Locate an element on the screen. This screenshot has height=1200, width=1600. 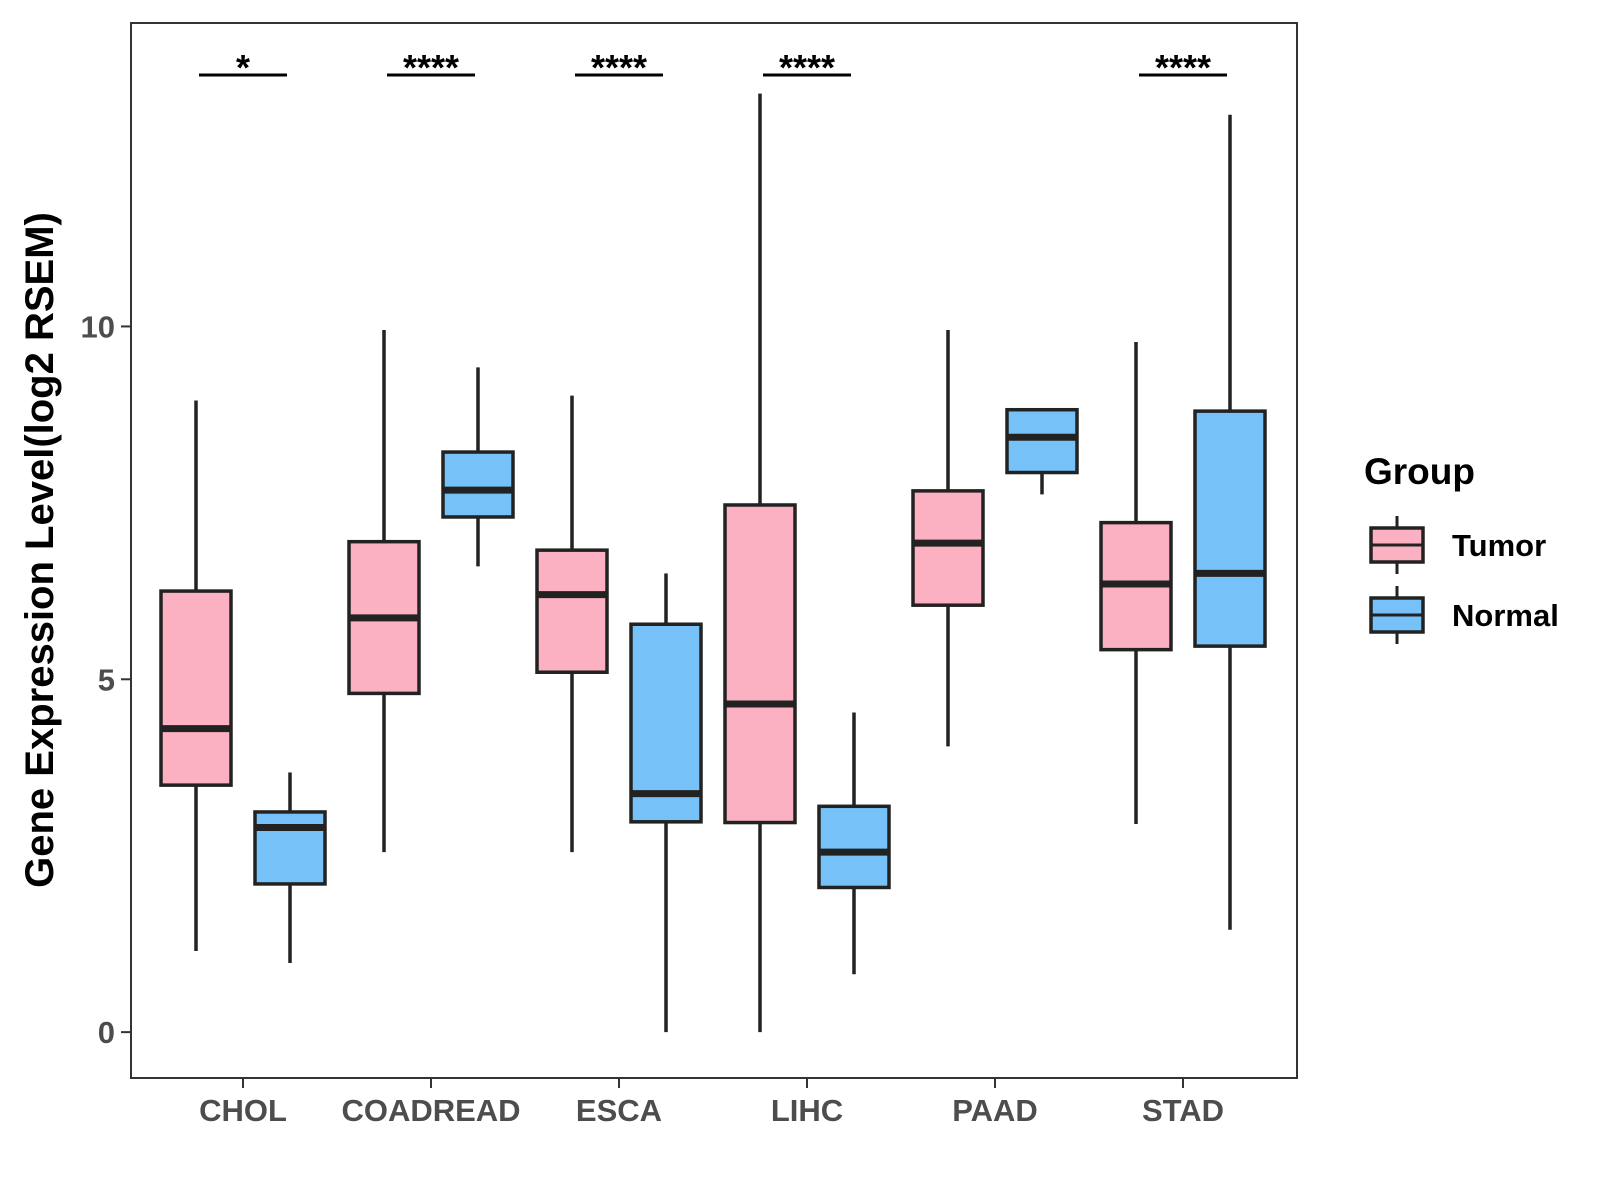
box-tumor-paad is located at coordinates (948, 538).